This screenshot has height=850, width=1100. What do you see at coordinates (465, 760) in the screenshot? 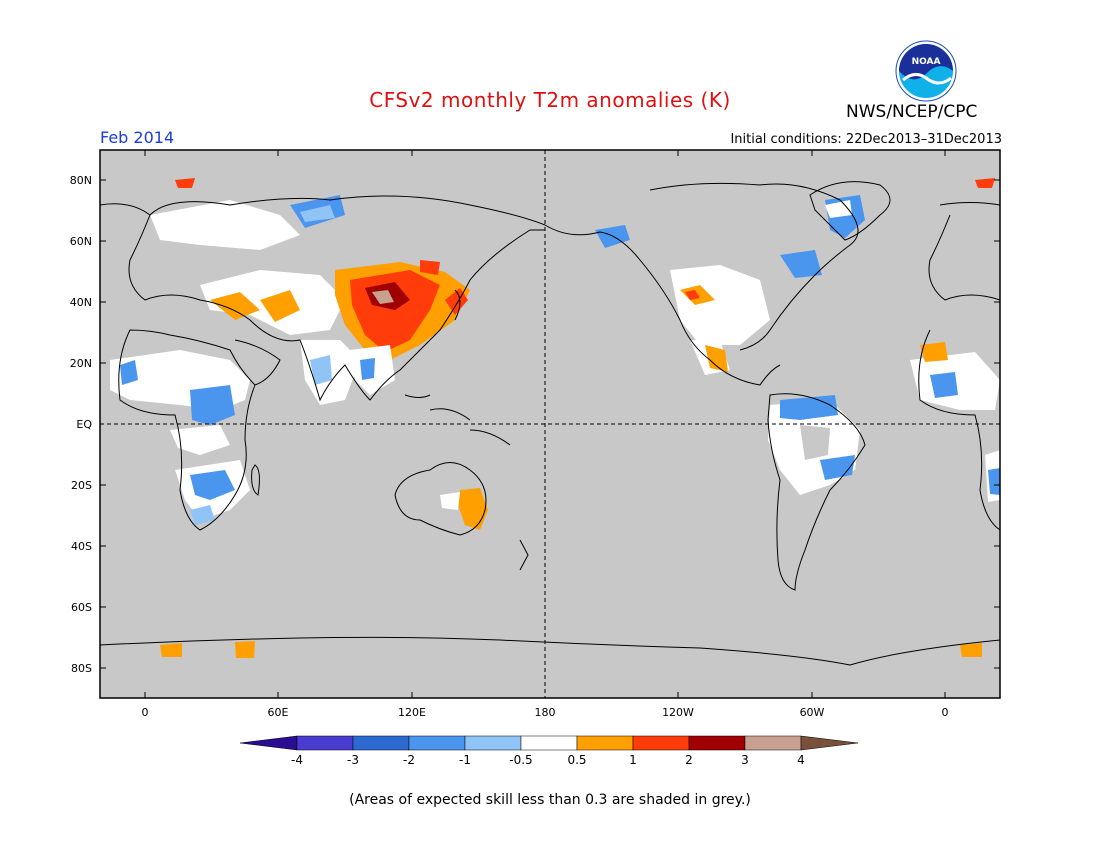
I see `colorbar-label: -1` at bounding box center [465, 760].